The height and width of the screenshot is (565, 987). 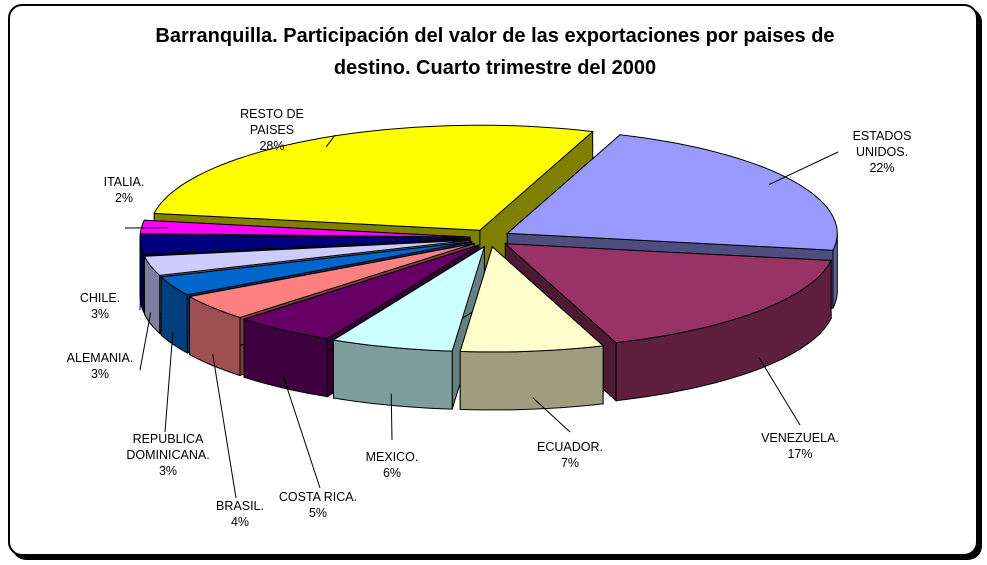 I want to click on data-label: ESTADOS UNIDOS. 22%, so click(x=882, y=152).